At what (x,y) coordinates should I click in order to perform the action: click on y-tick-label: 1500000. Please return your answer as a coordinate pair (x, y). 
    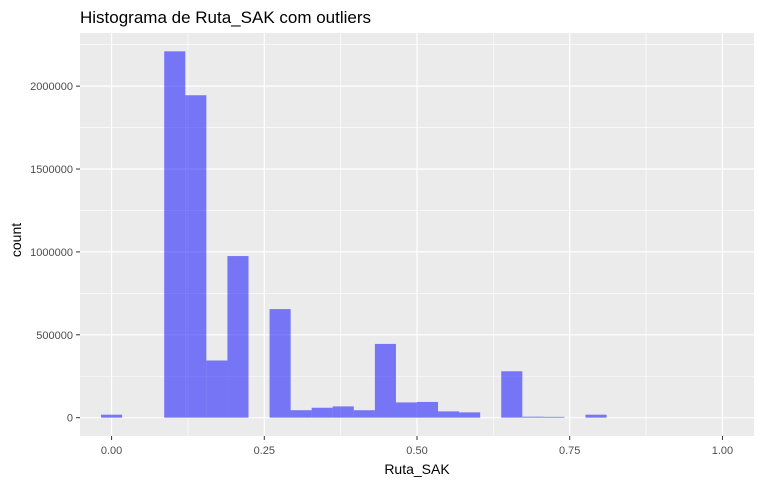
    Looking at the image, I should click on (51, 170).